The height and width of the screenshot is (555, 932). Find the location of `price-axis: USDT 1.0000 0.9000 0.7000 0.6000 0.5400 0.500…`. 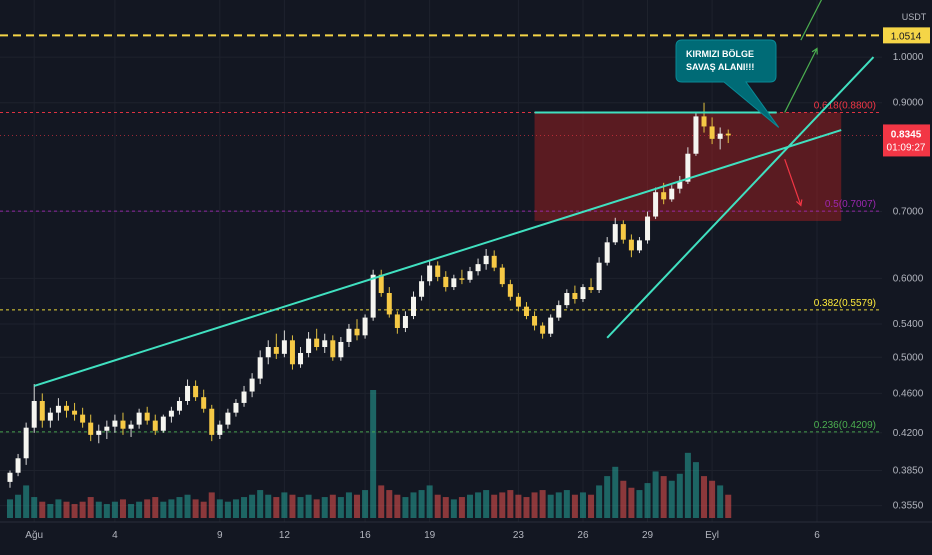

price-axis: USDT 1.0000 0.9000 0.7000 0.6000 0.5400 0.500… is located at coordinates (907, 261).